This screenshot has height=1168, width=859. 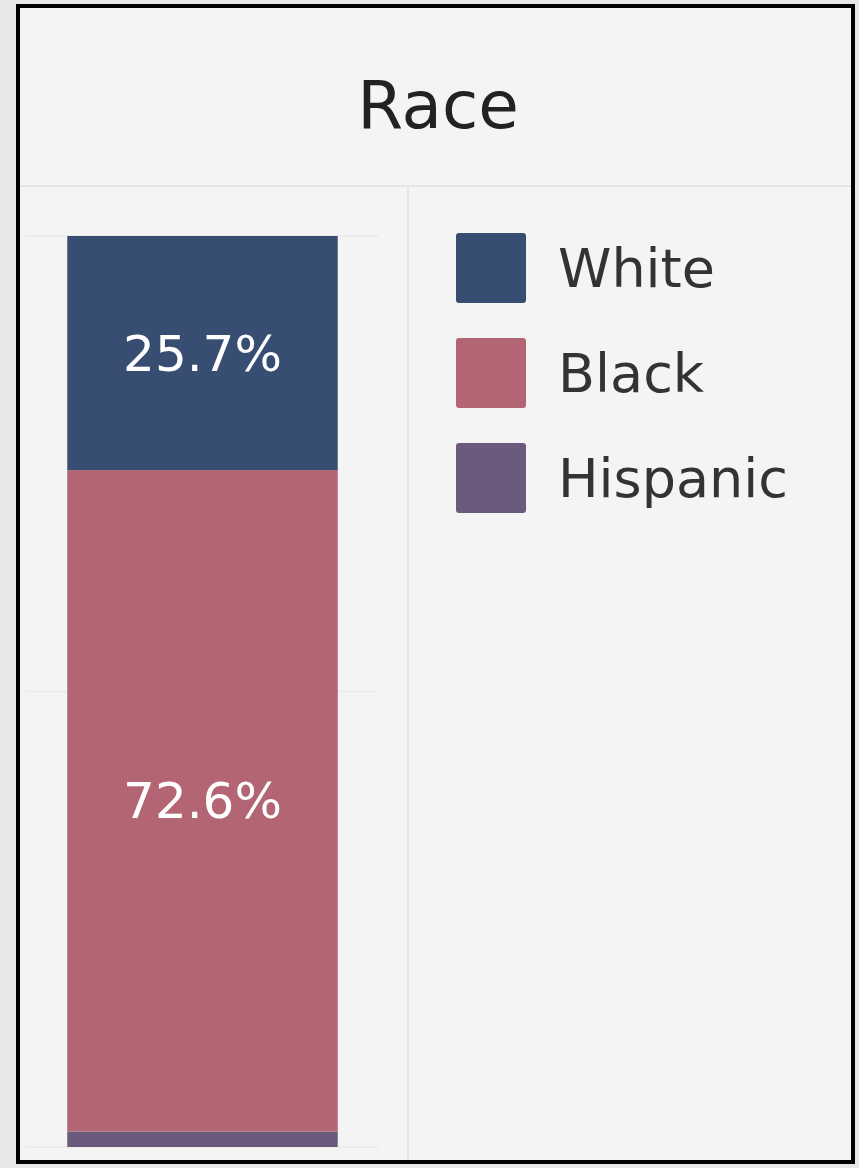 What do you see at coordinates (673, 478) in the screenshot?
I see `legend-label: Hispanic` at bounding box center [673, 478].